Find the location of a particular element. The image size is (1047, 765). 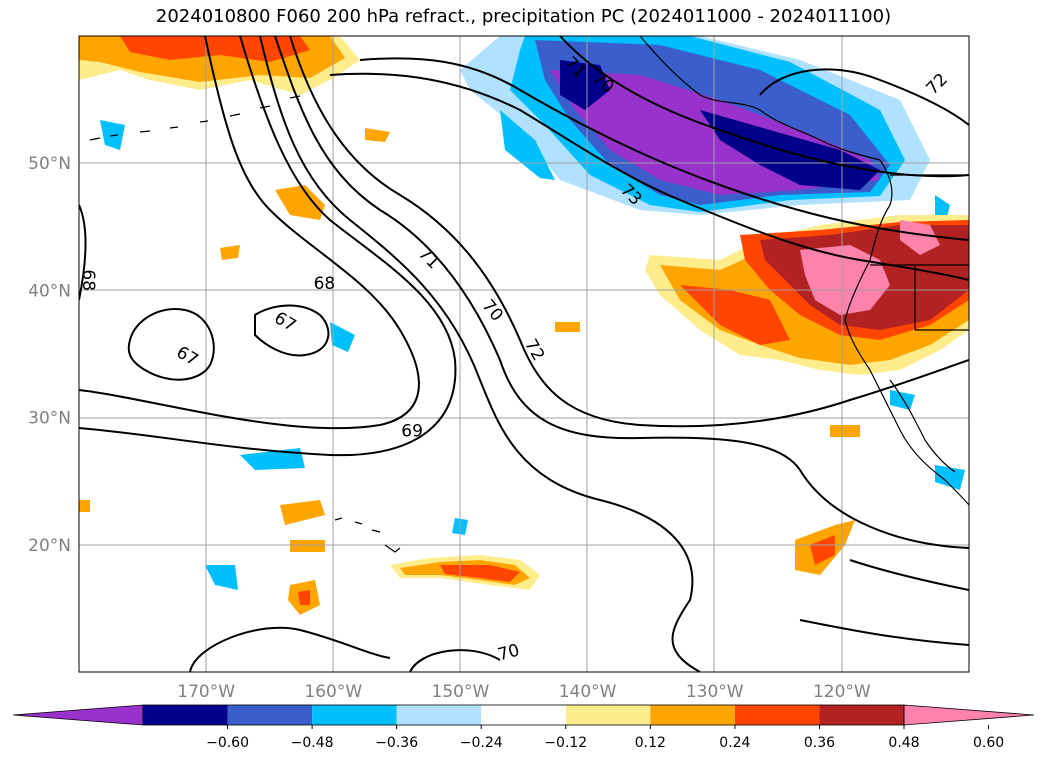

contour-71-north is located at coordinates (664, 149).